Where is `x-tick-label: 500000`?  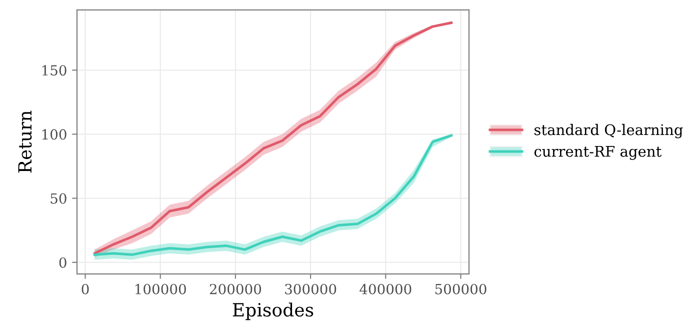
x-tick-label: 500000 is located at coordinates (460, 289).